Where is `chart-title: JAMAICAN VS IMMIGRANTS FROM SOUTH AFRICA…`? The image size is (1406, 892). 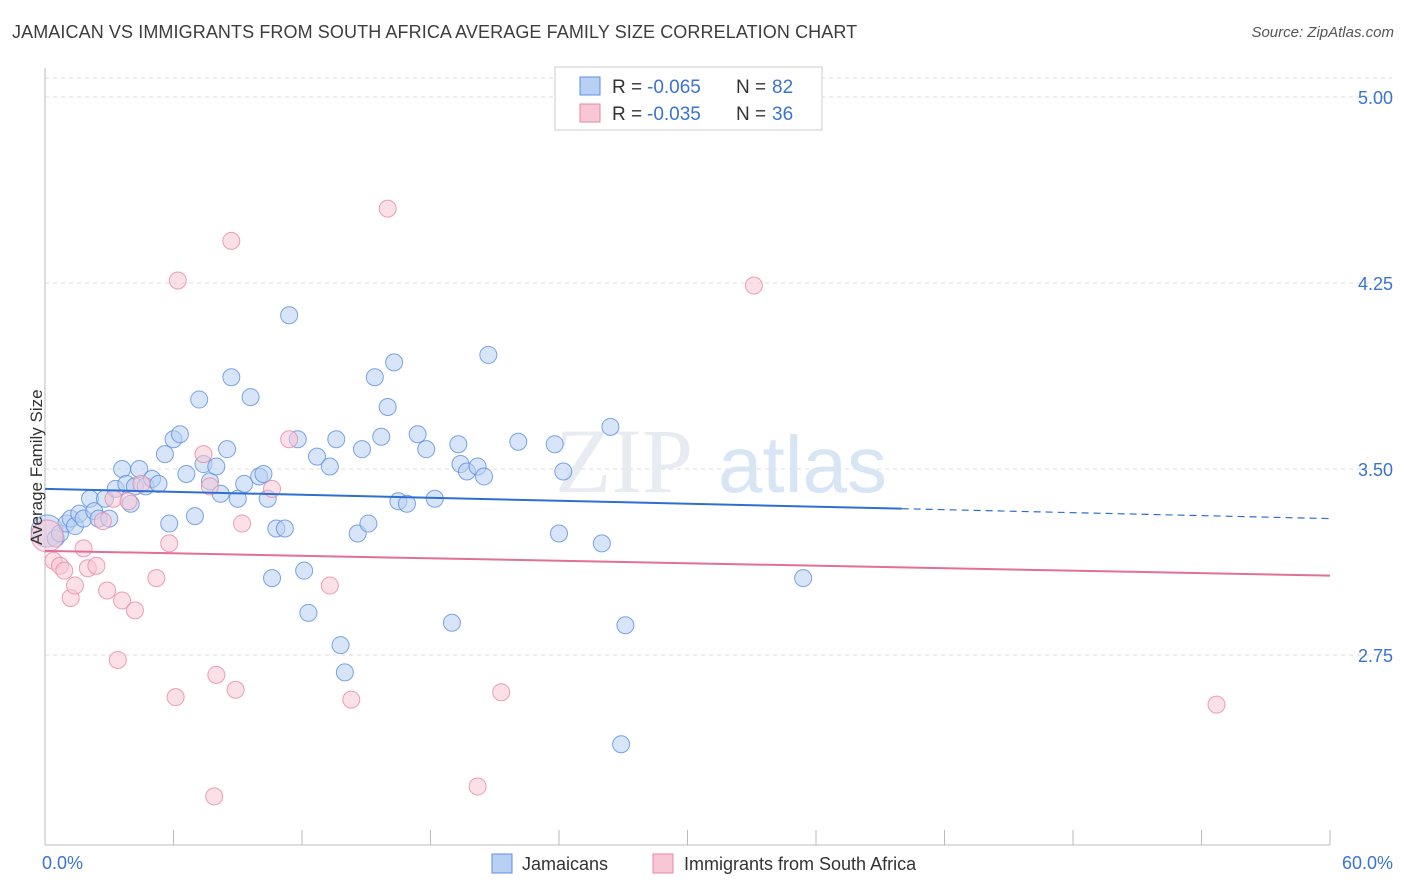 chart-title: JAMAICAN VS IMMIGRANTS FROM SOUTH AFRICA… is located at coordinates (435, 32).